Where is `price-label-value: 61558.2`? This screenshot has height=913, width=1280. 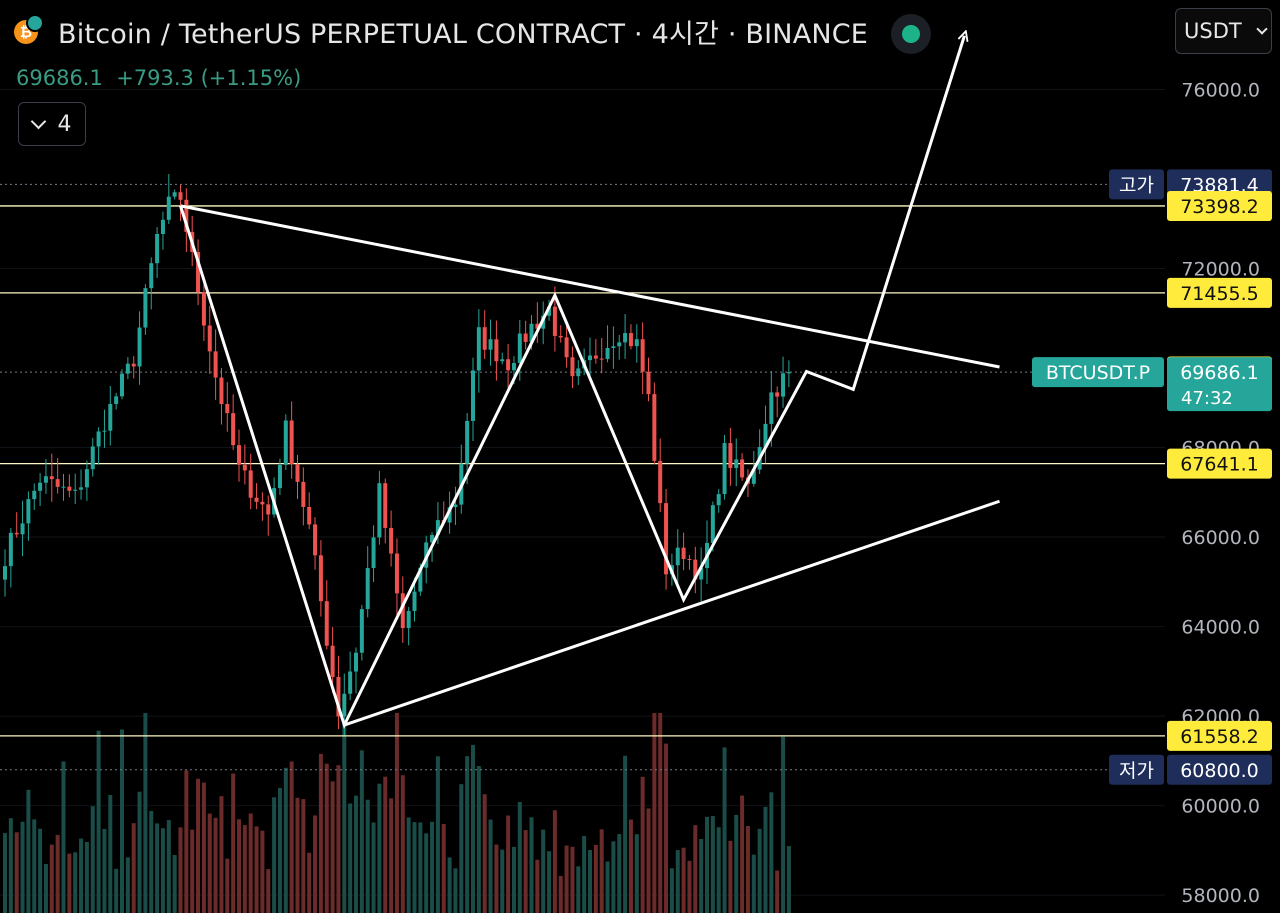
price-label-value: 61558.2 is located at coordinates (1219, 737).